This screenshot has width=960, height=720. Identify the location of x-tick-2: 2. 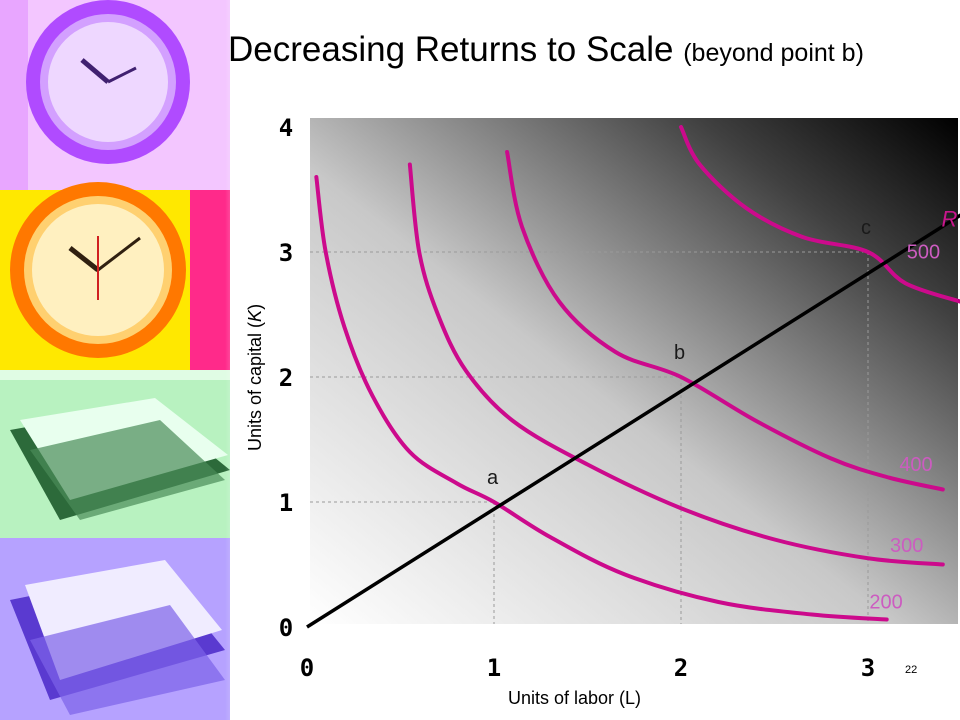
(681, 668).